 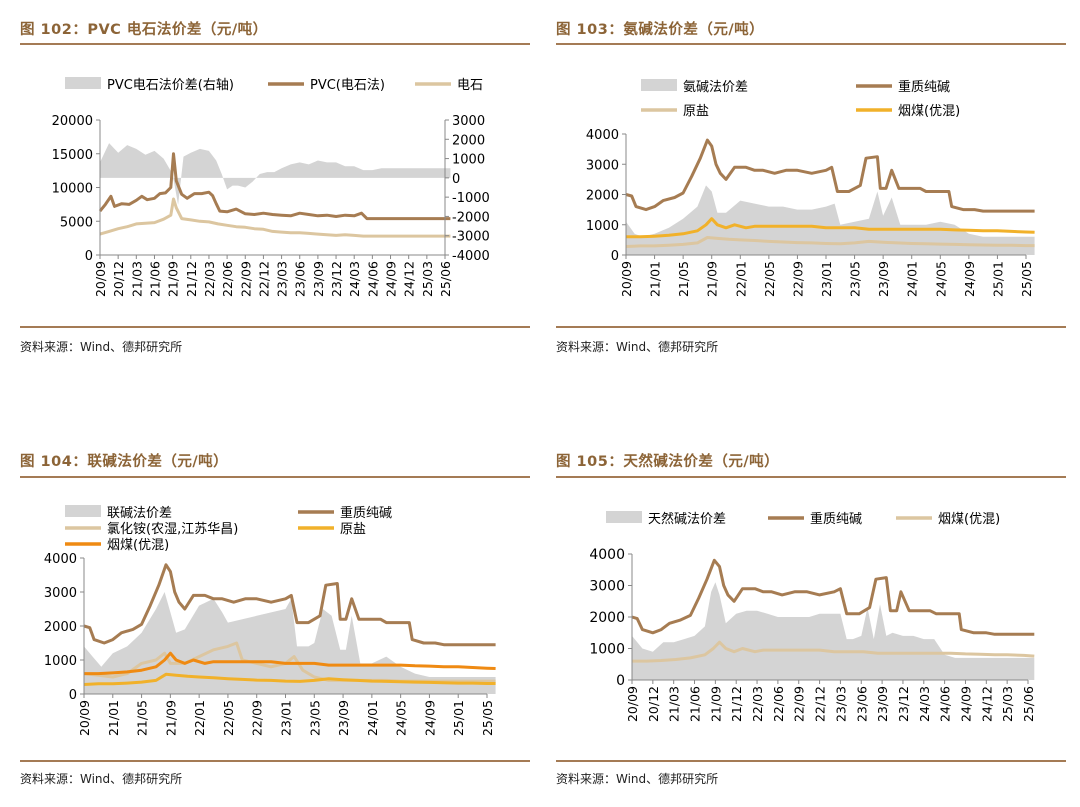 I want to click on x-tick-label: 25/05, so click(x=487, y=718).